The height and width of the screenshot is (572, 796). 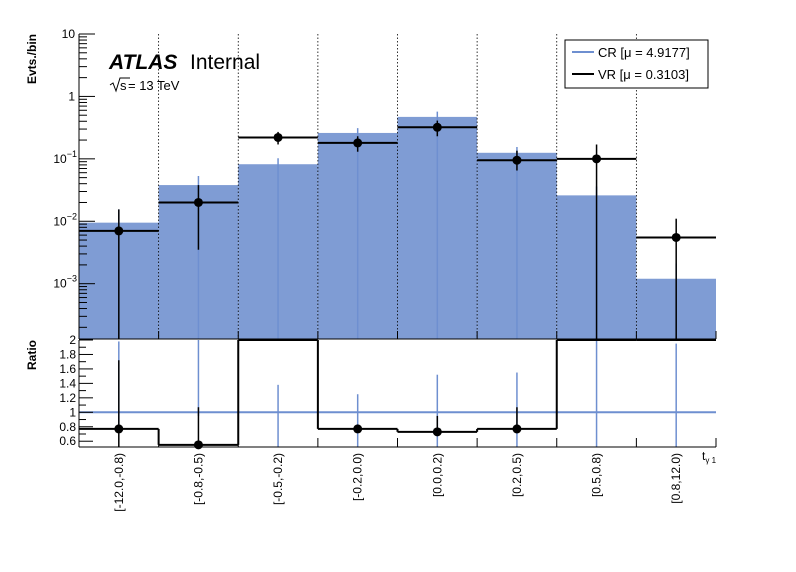 I want to click on top-y-tick-label: 10, so click(x=69, y=34).